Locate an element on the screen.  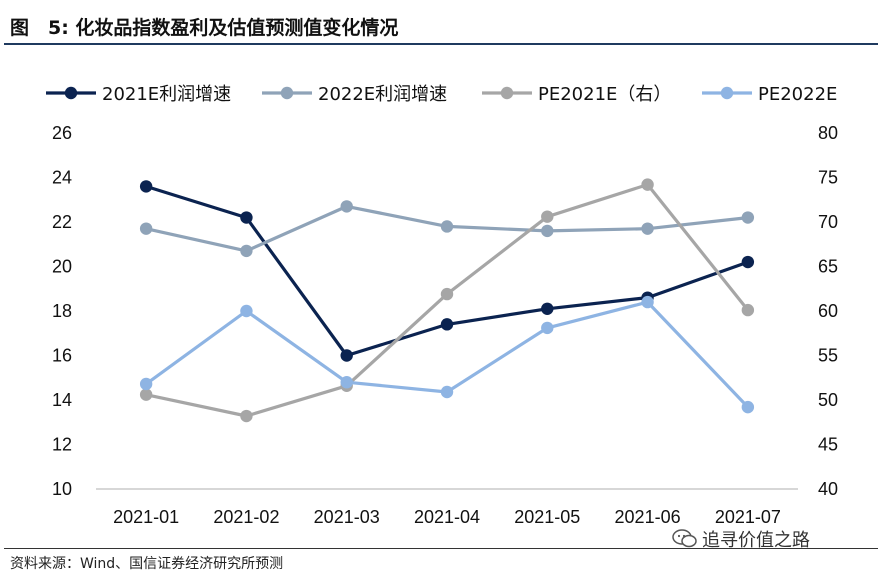
y-left-tick-label: 20 is located at coordinates (62, 267).